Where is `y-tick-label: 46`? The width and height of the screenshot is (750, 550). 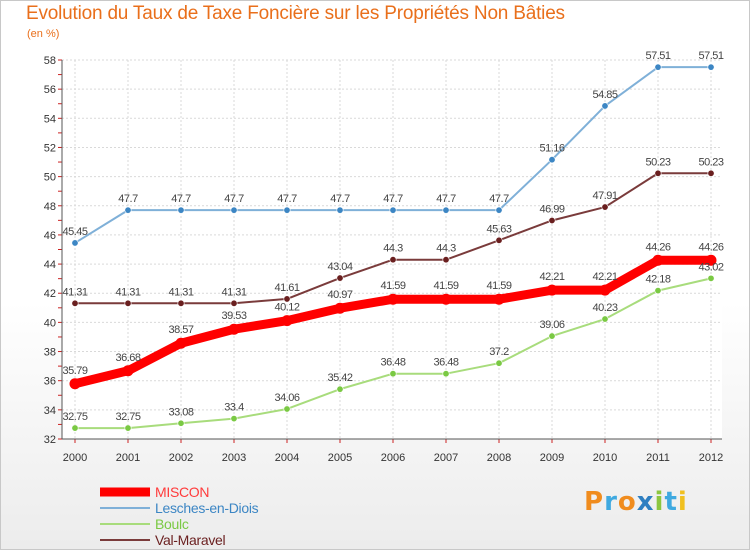
y-tick-label: 46 is located at coordinates (50, 236).